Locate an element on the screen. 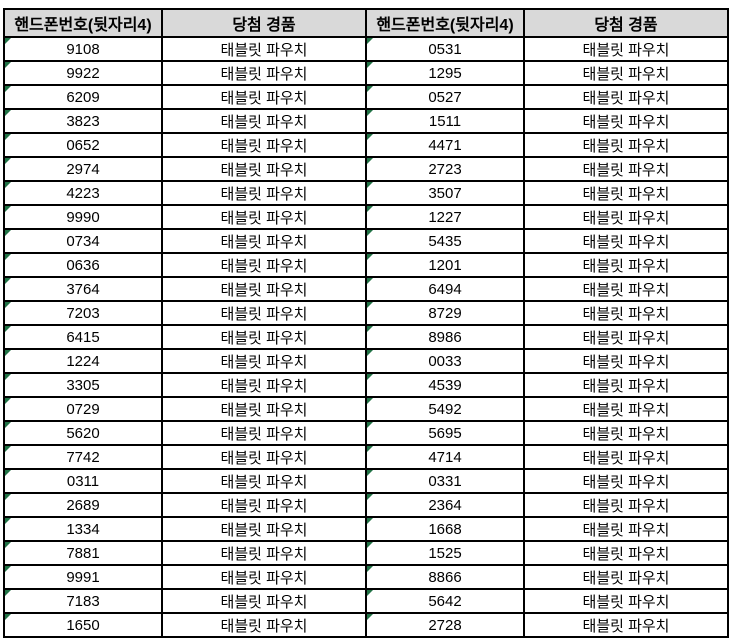 This screenshot has height=638, width=738. phone-cell: 0652 is located at coordinates (83, 145).